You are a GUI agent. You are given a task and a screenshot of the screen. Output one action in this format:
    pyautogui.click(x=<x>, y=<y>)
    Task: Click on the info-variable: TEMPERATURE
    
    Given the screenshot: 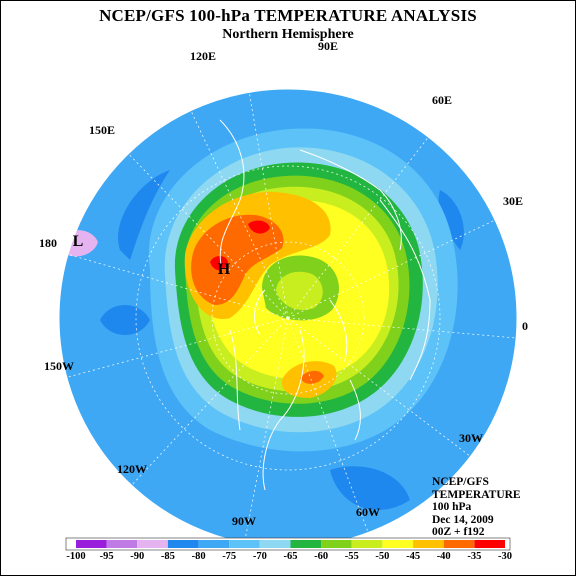 What is the action you would take?
    pyautogui.click(x=476, y=494)
    